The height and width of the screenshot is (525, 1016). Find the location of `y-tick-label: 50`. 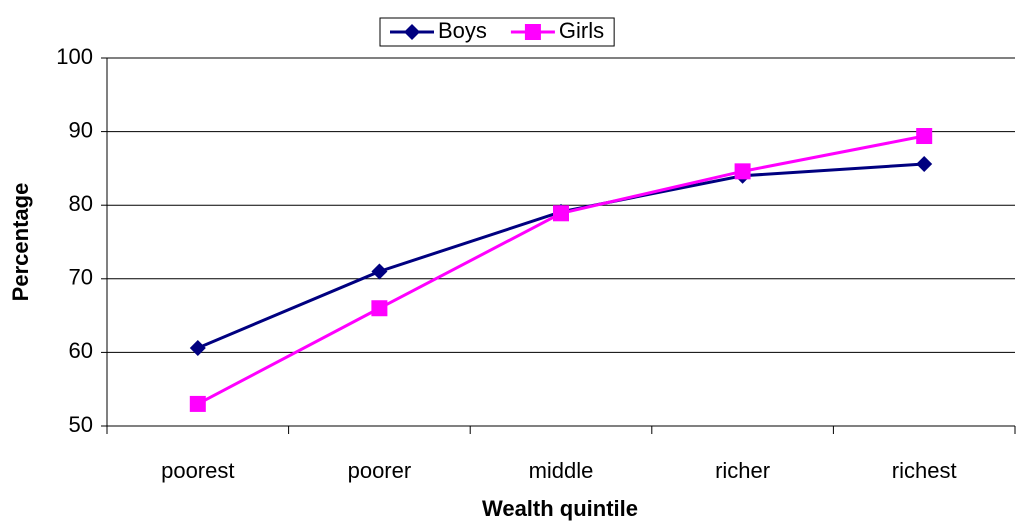

y-tick-label: 50 is located at coordinates (81, 424).